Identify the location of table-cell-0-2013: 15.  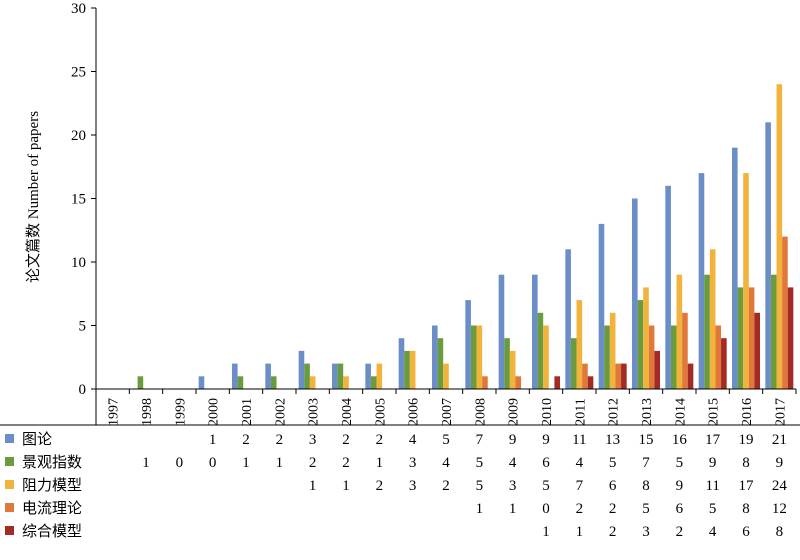
(646, 440).